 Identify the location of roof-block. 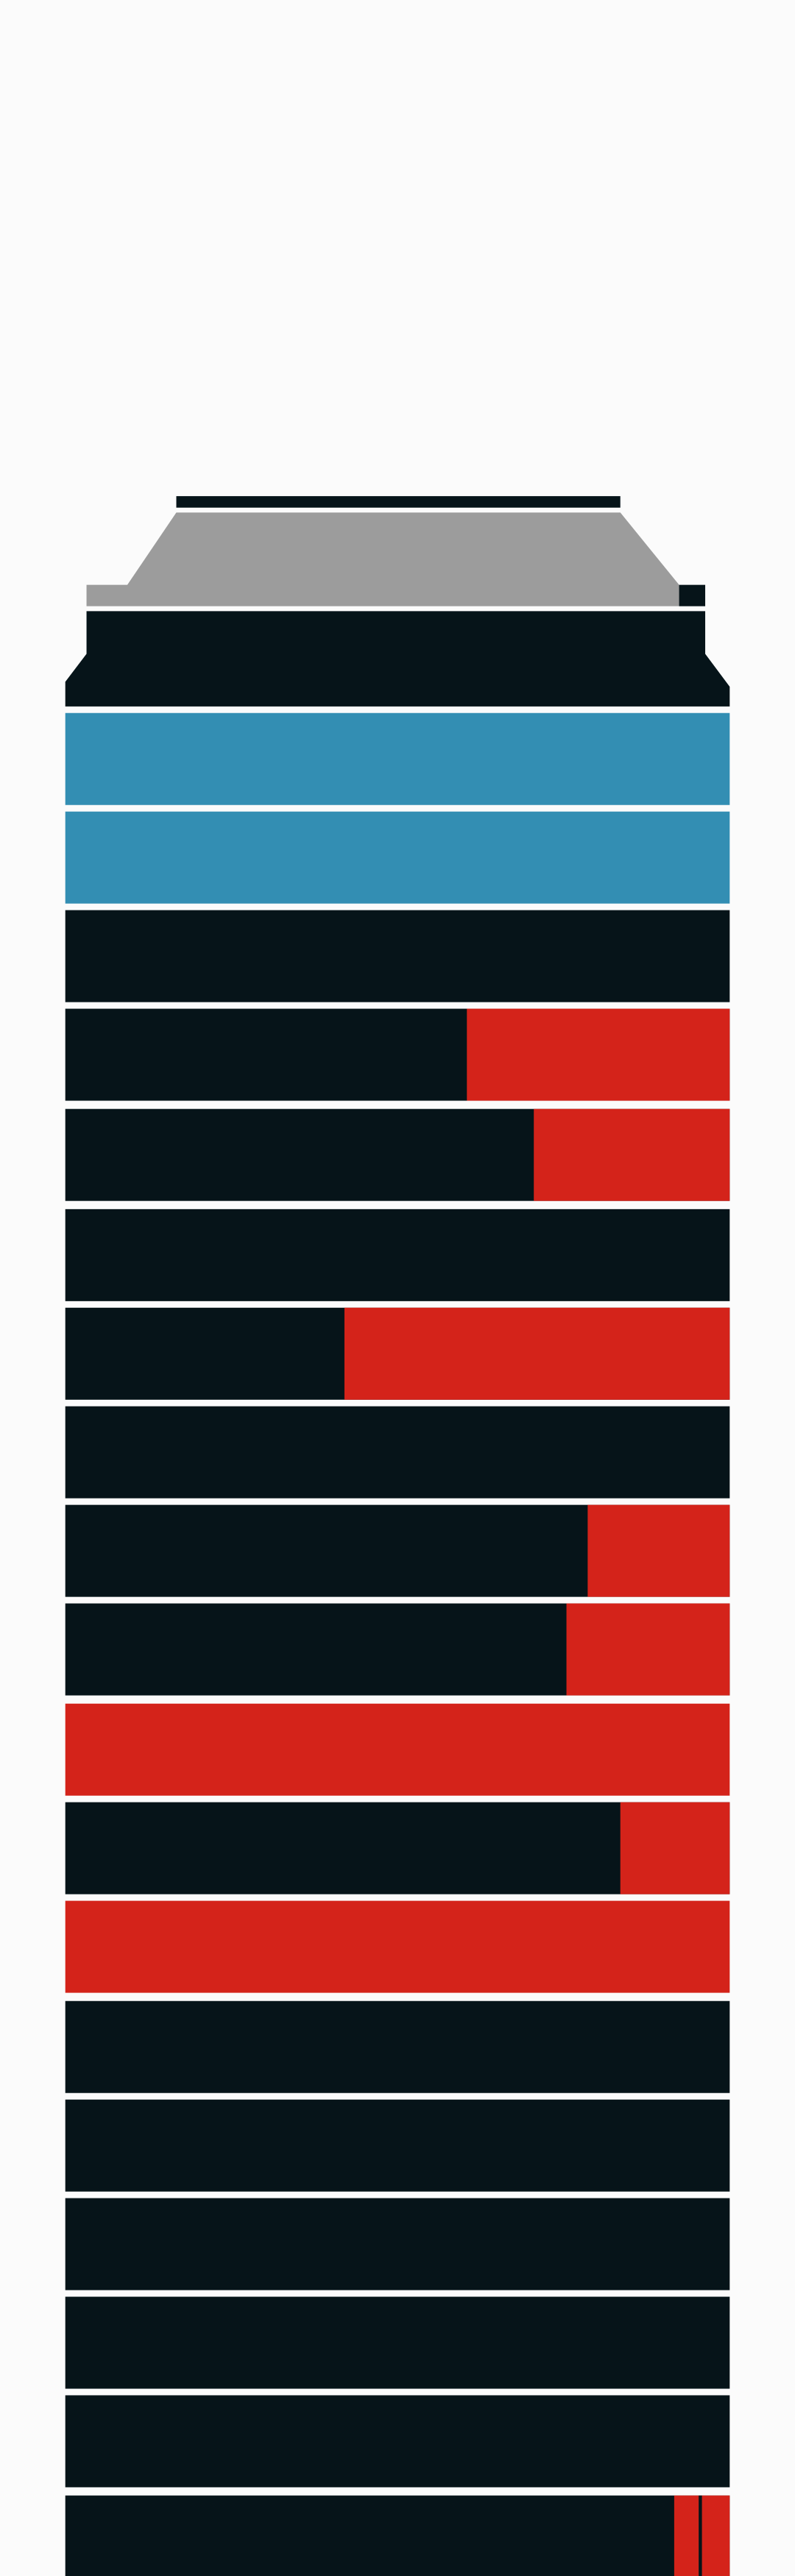
(692, 595).